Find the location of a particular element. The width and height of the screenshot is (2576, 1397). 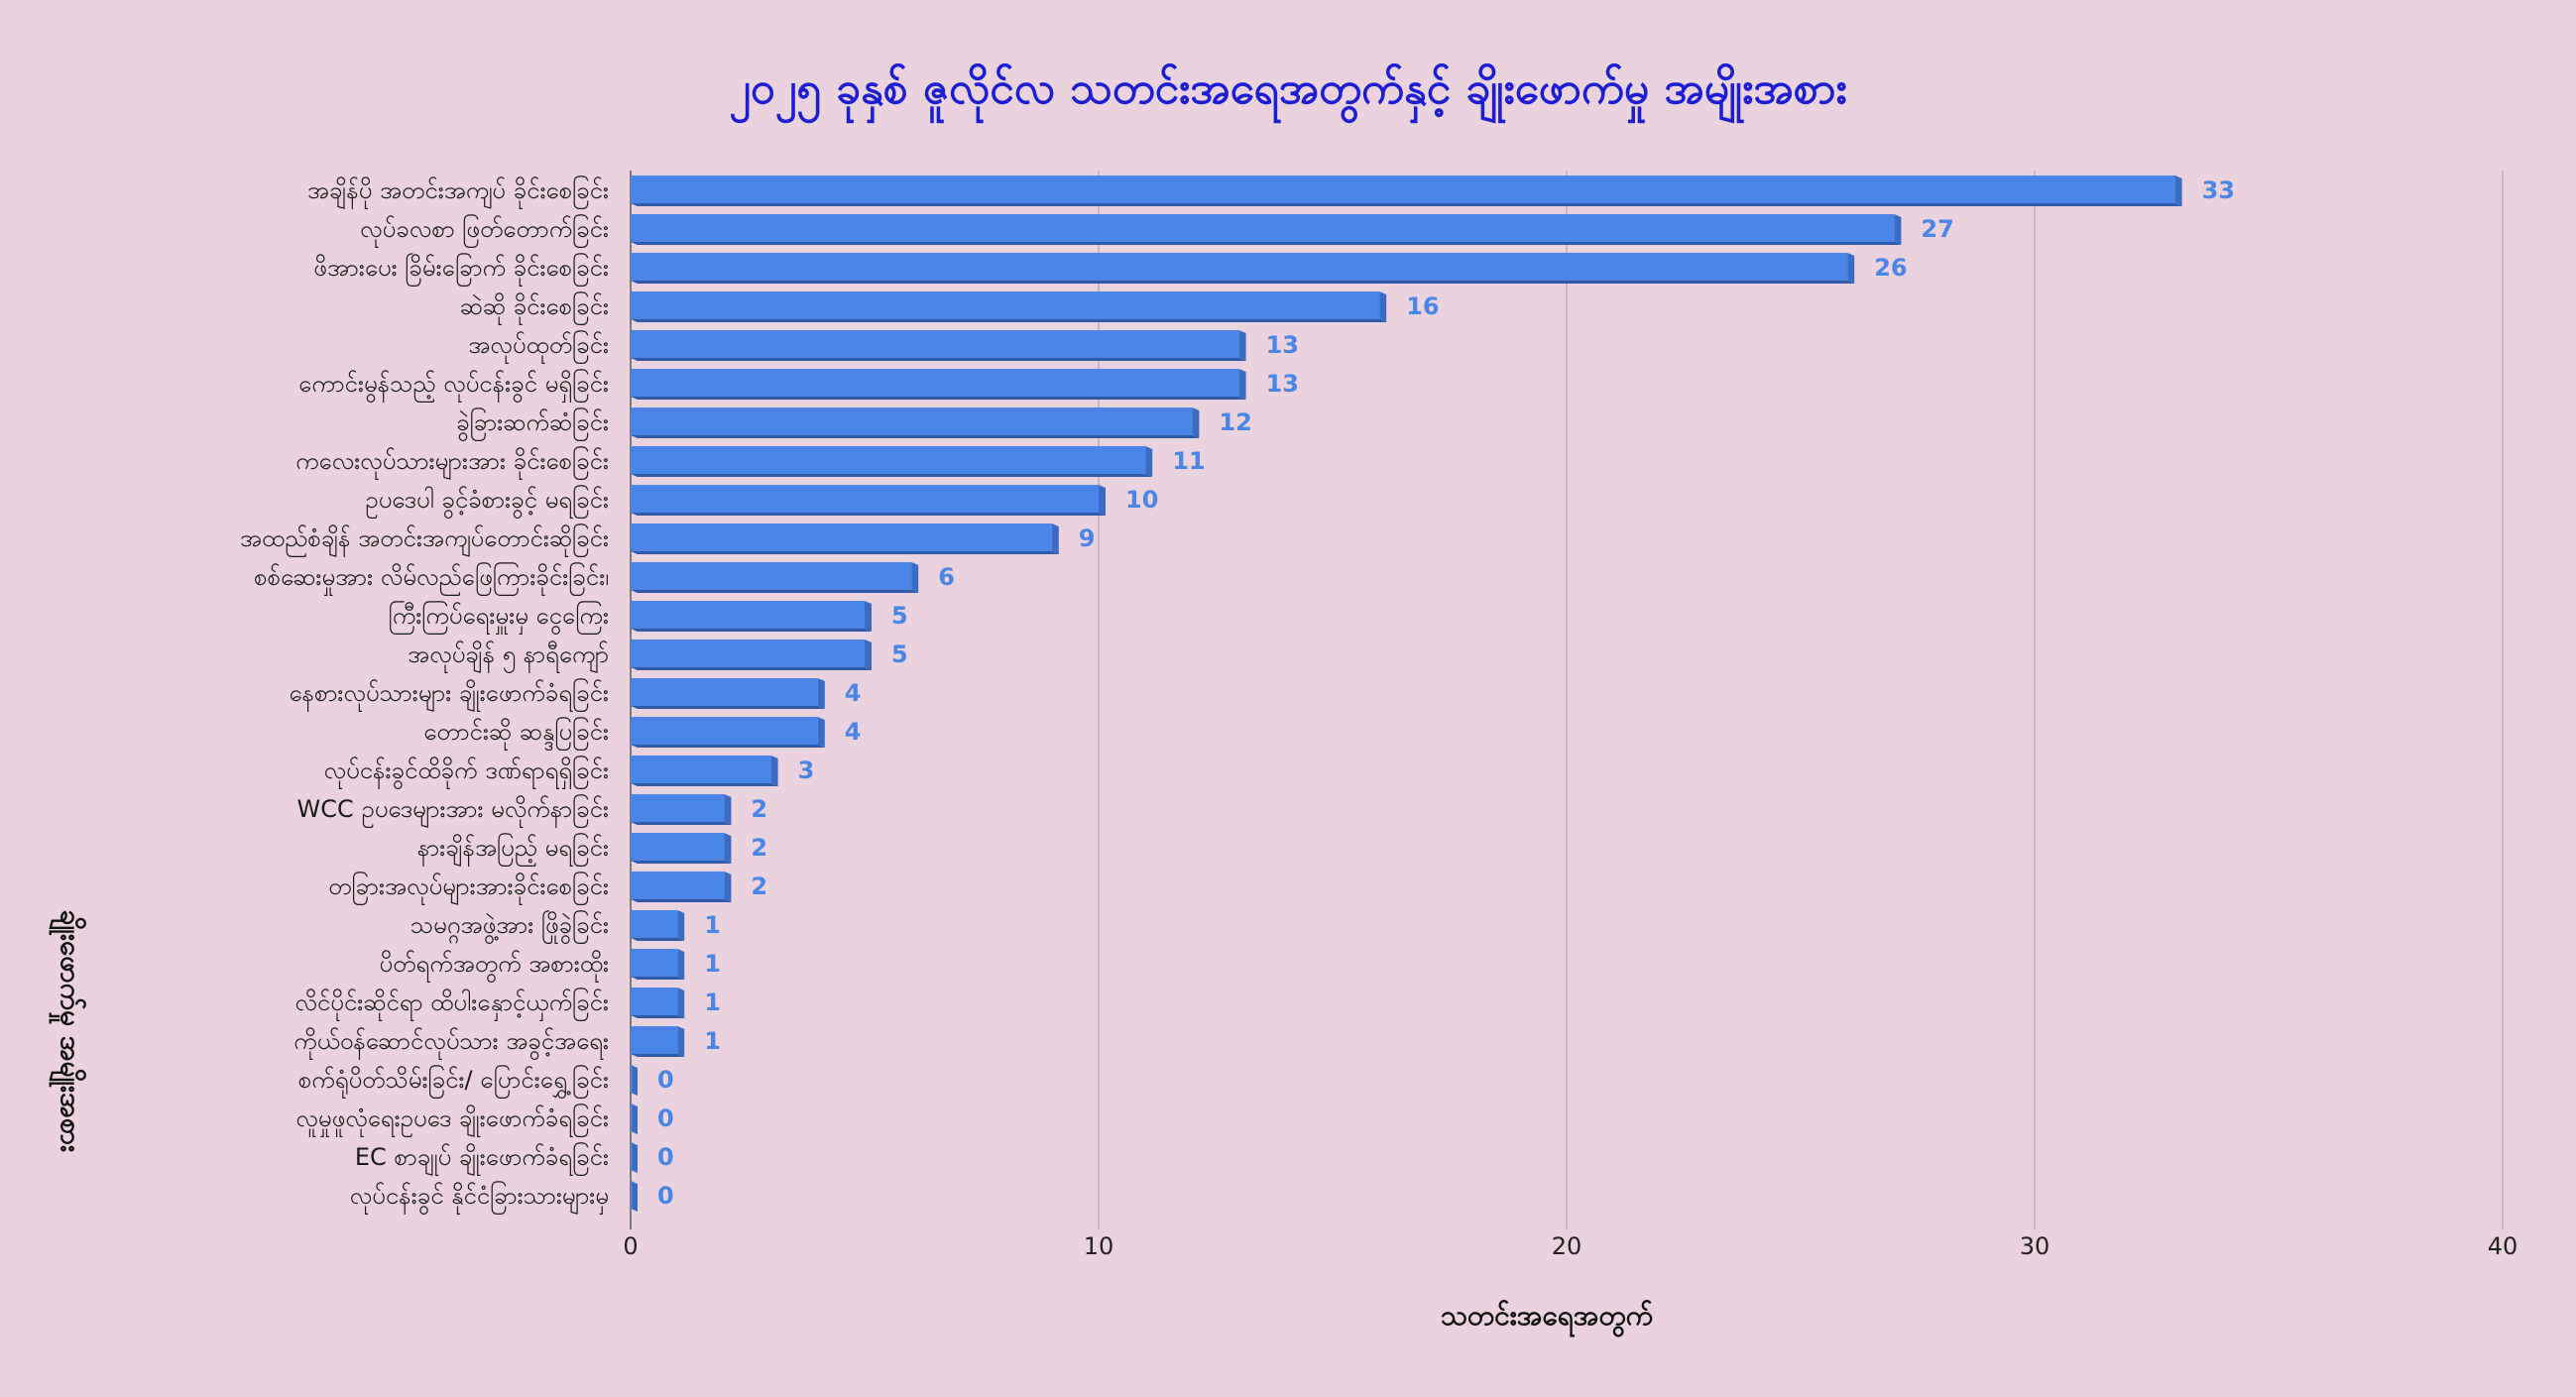

category-label: လိင်ပိုင်းဆိုင်ရာ ထိပါးနှောင့်ယှက်ခြင်း is located at coordinates (452, 1004).